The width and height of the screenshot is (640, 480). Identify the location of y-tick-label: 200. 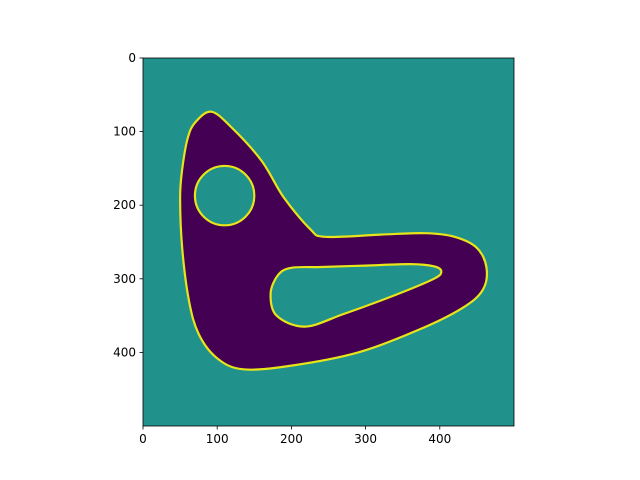
(124, 205).